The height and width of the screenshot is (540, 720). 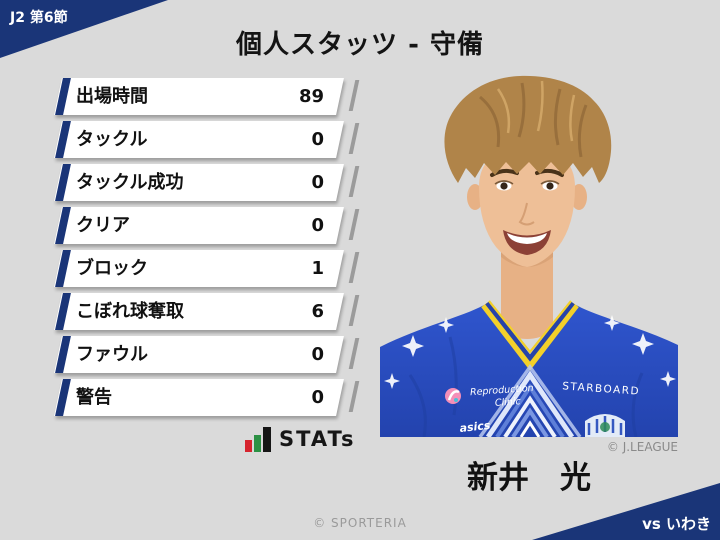 I want to click on stats-logo-text: STATs, so click(x=317, y=439).